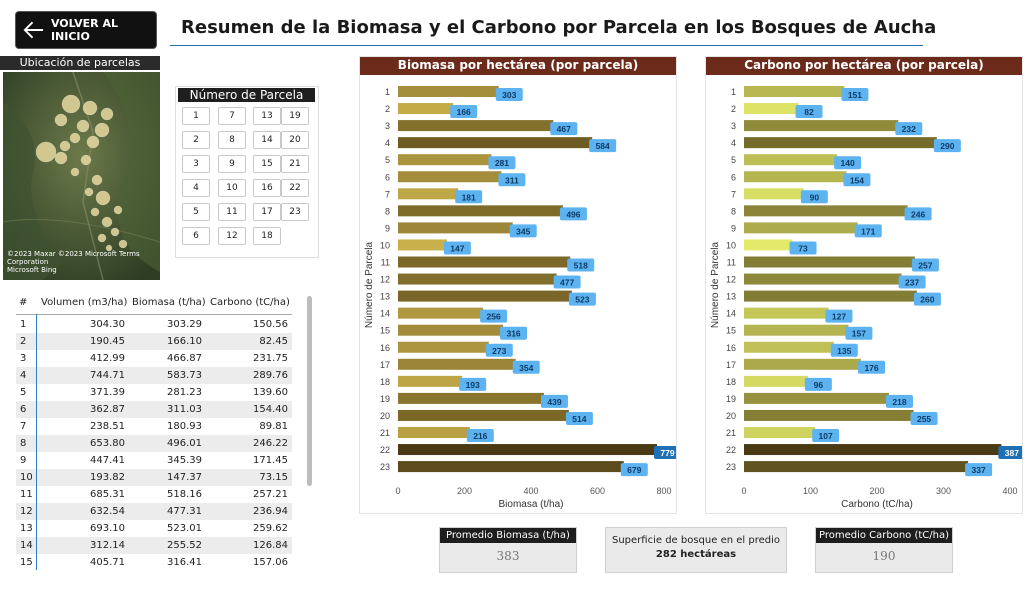  What do you see at coordinates (884, 556) in the screenshot?
I see `kpi-carbono-value: 190` at bounding box center [884, 556].